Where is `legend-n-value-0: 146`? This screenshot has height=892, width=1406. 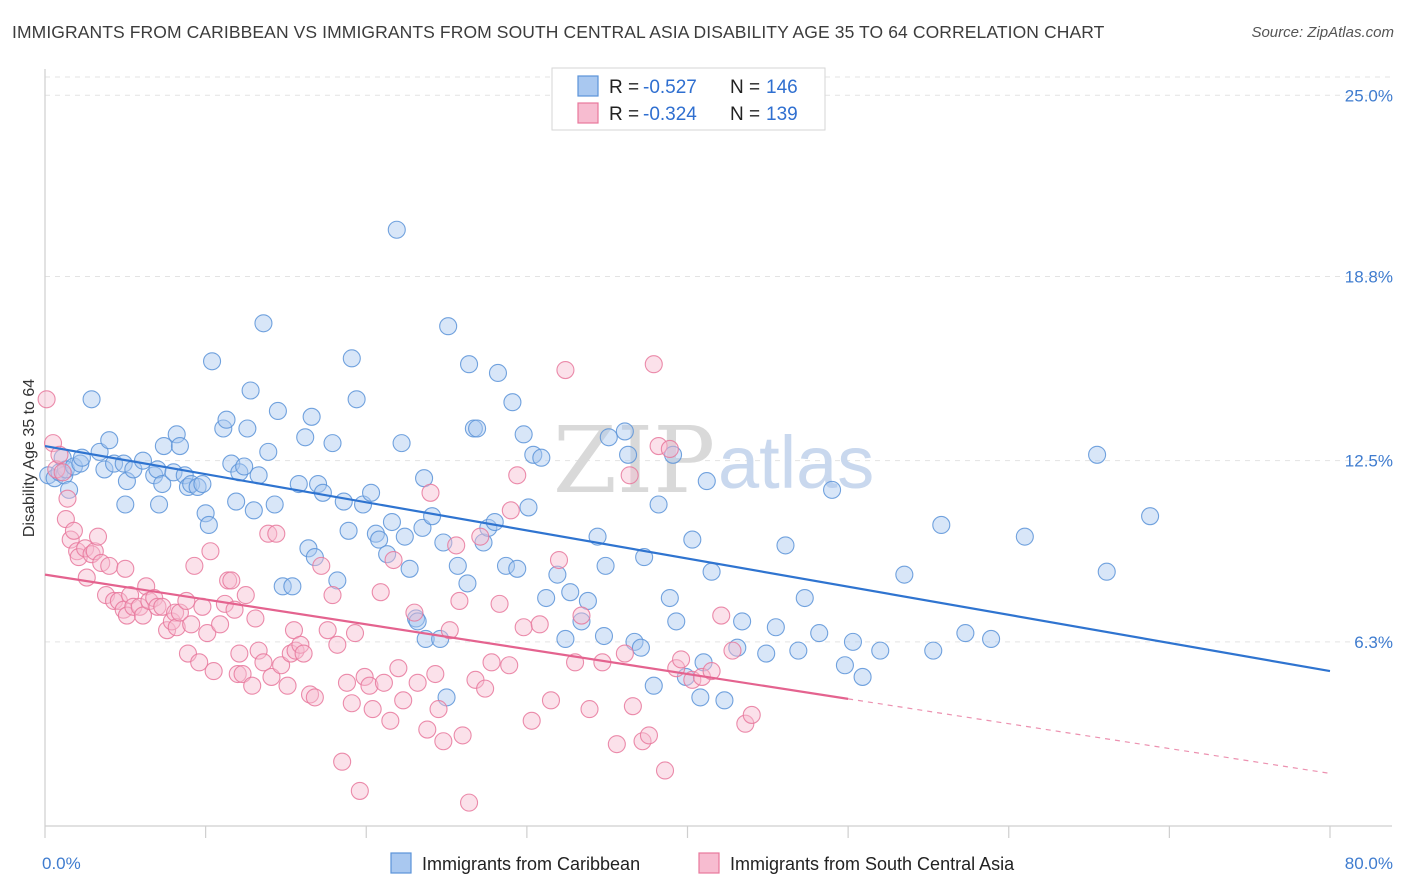
legend-n-value-0: 146 is located at coordinates (782, 87).